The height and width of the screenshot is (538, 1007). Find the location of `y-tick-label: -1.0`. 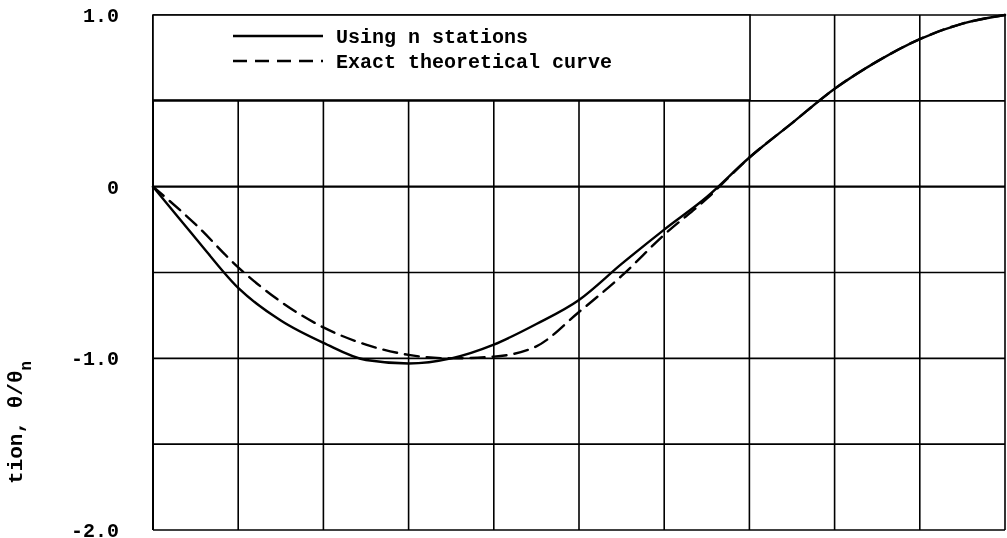

y-tick-label: -1.0 is located at coordinates (94, 360).